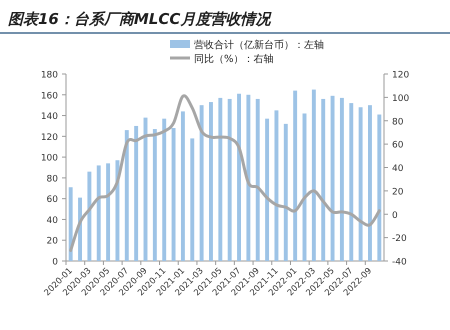 This screenshot has height=330, width=450. I want to click on y-tick-label: 120, so click(49, 137).